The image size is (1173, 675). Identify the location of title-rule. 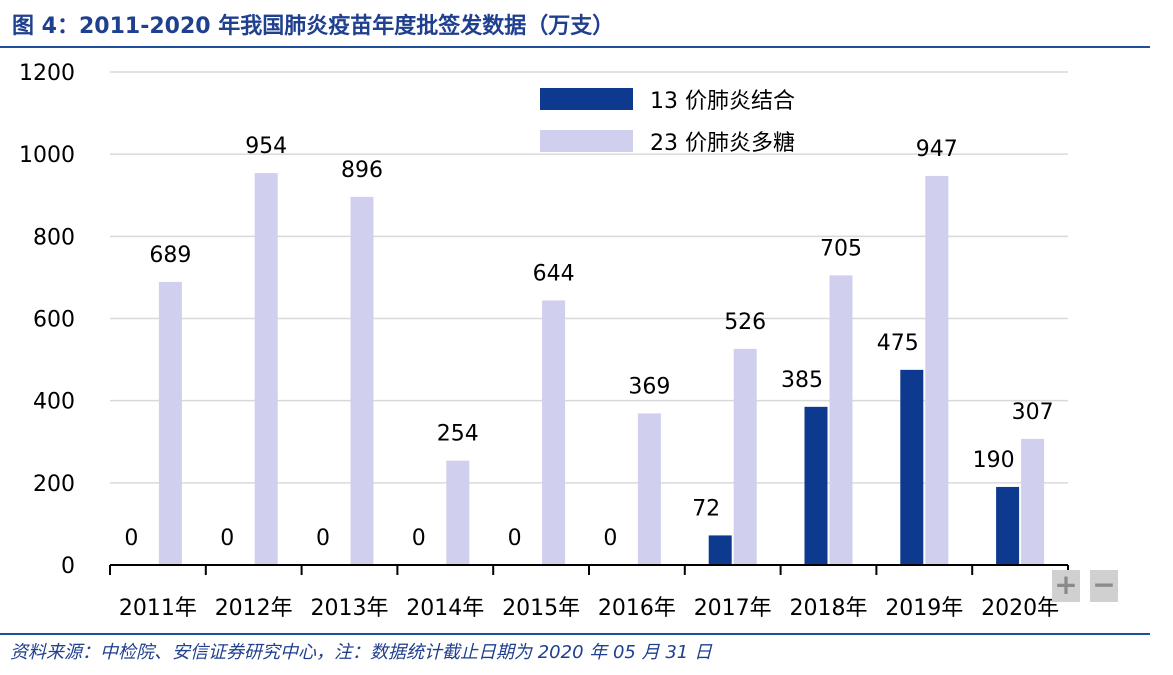
(575, 47).